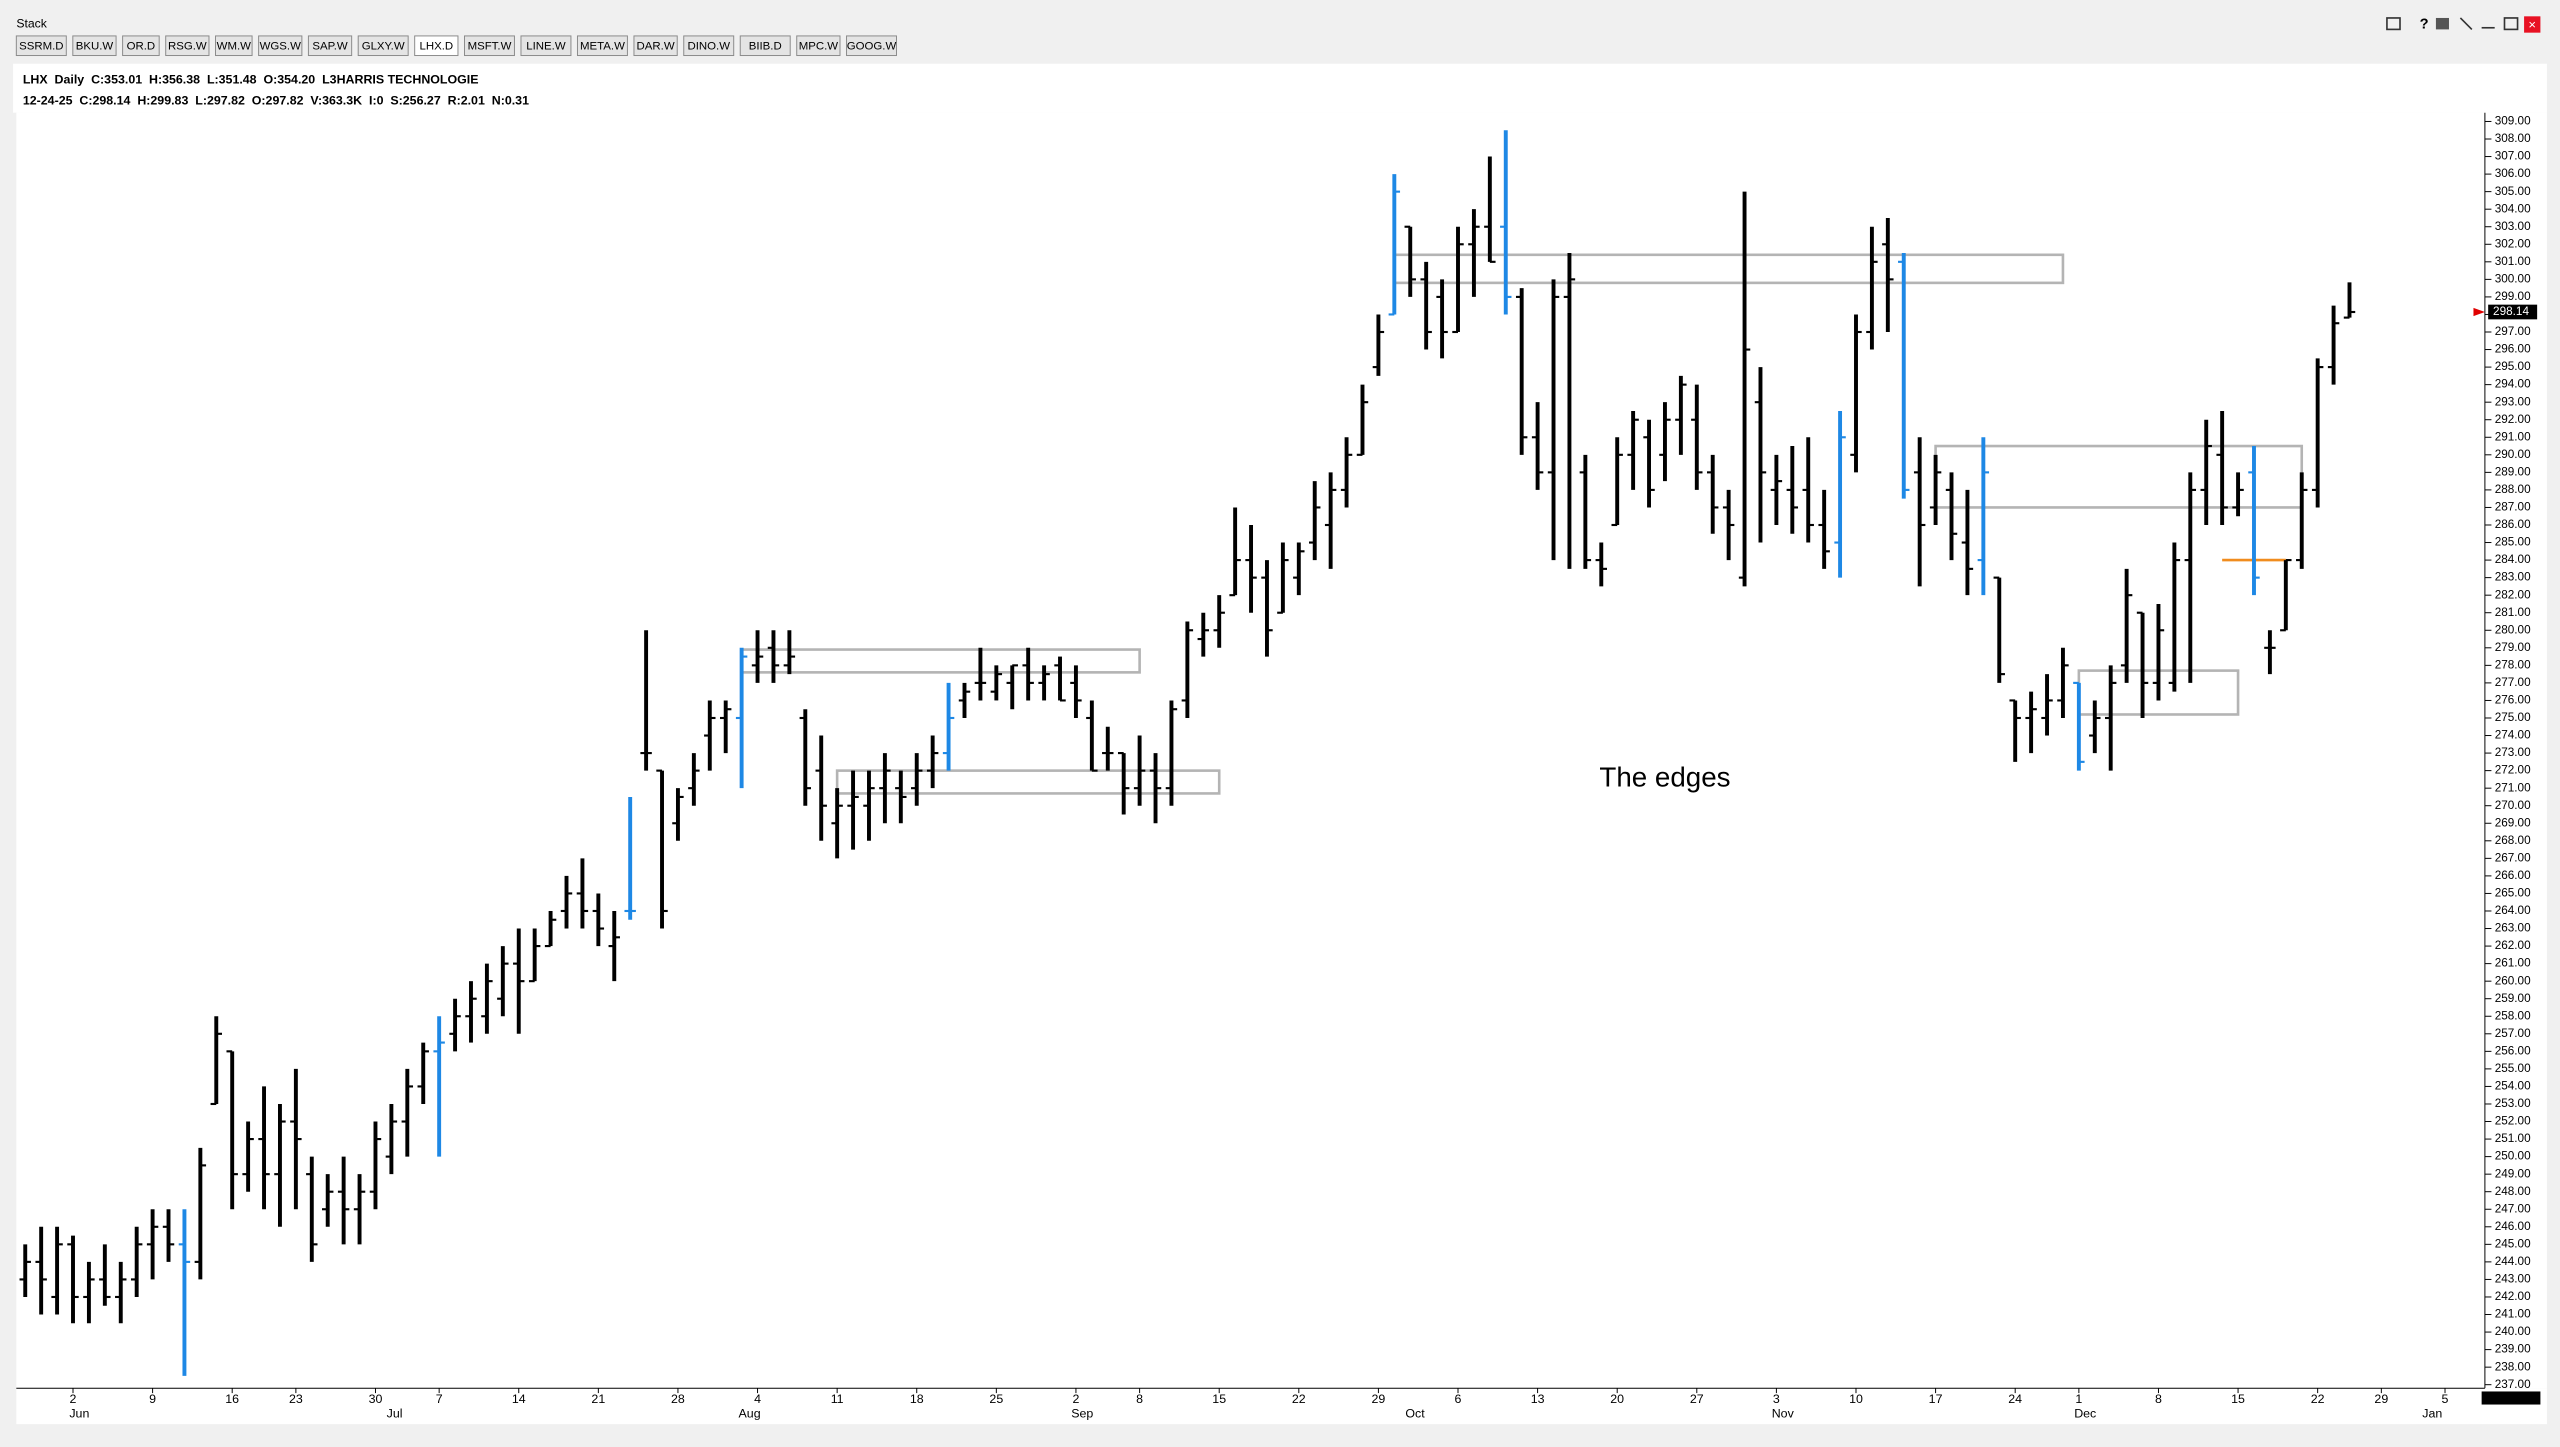 Image resolution: width=2560 pixels, height=1447 pixels. Describe the element at coordinates (2513, 489) in the screenshot. I see `y-tick-label: 288.00` at that location.